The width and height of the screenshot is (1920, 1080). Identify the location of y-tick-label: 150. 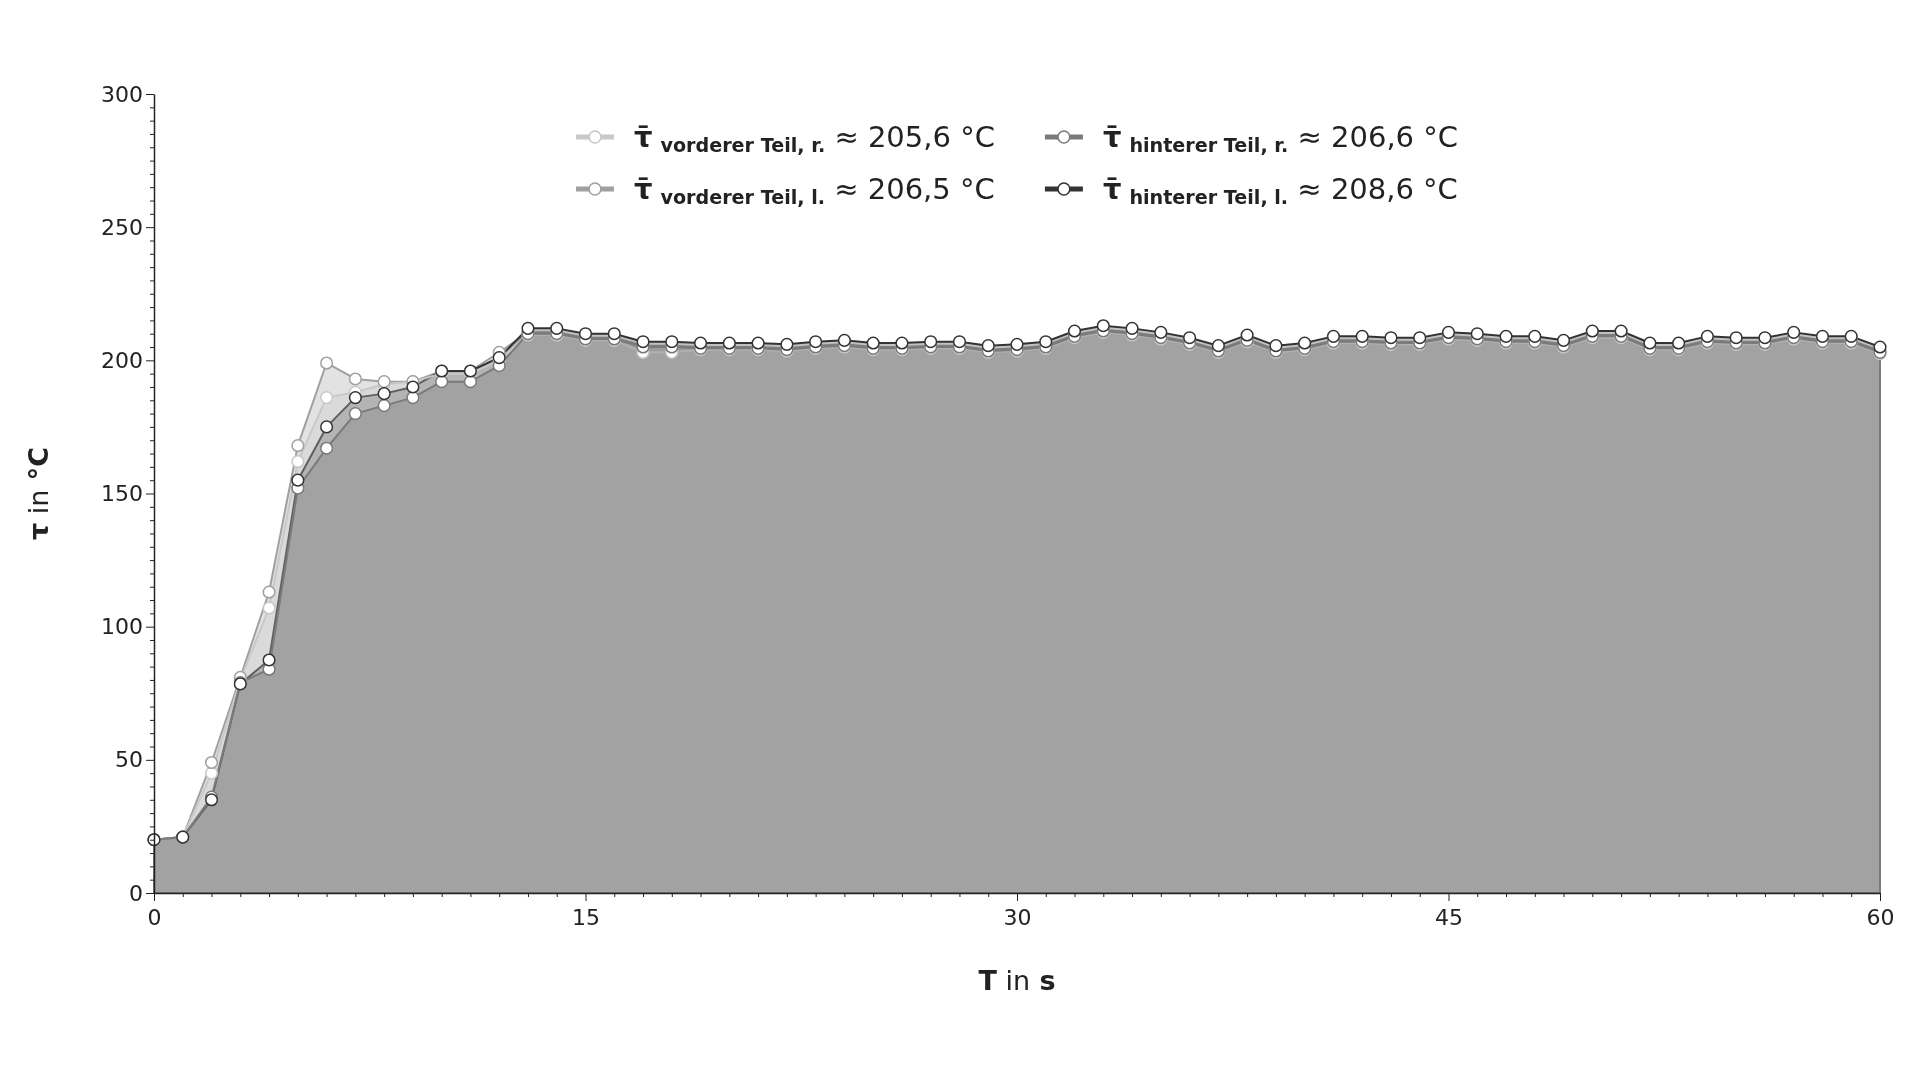
(122, 494).